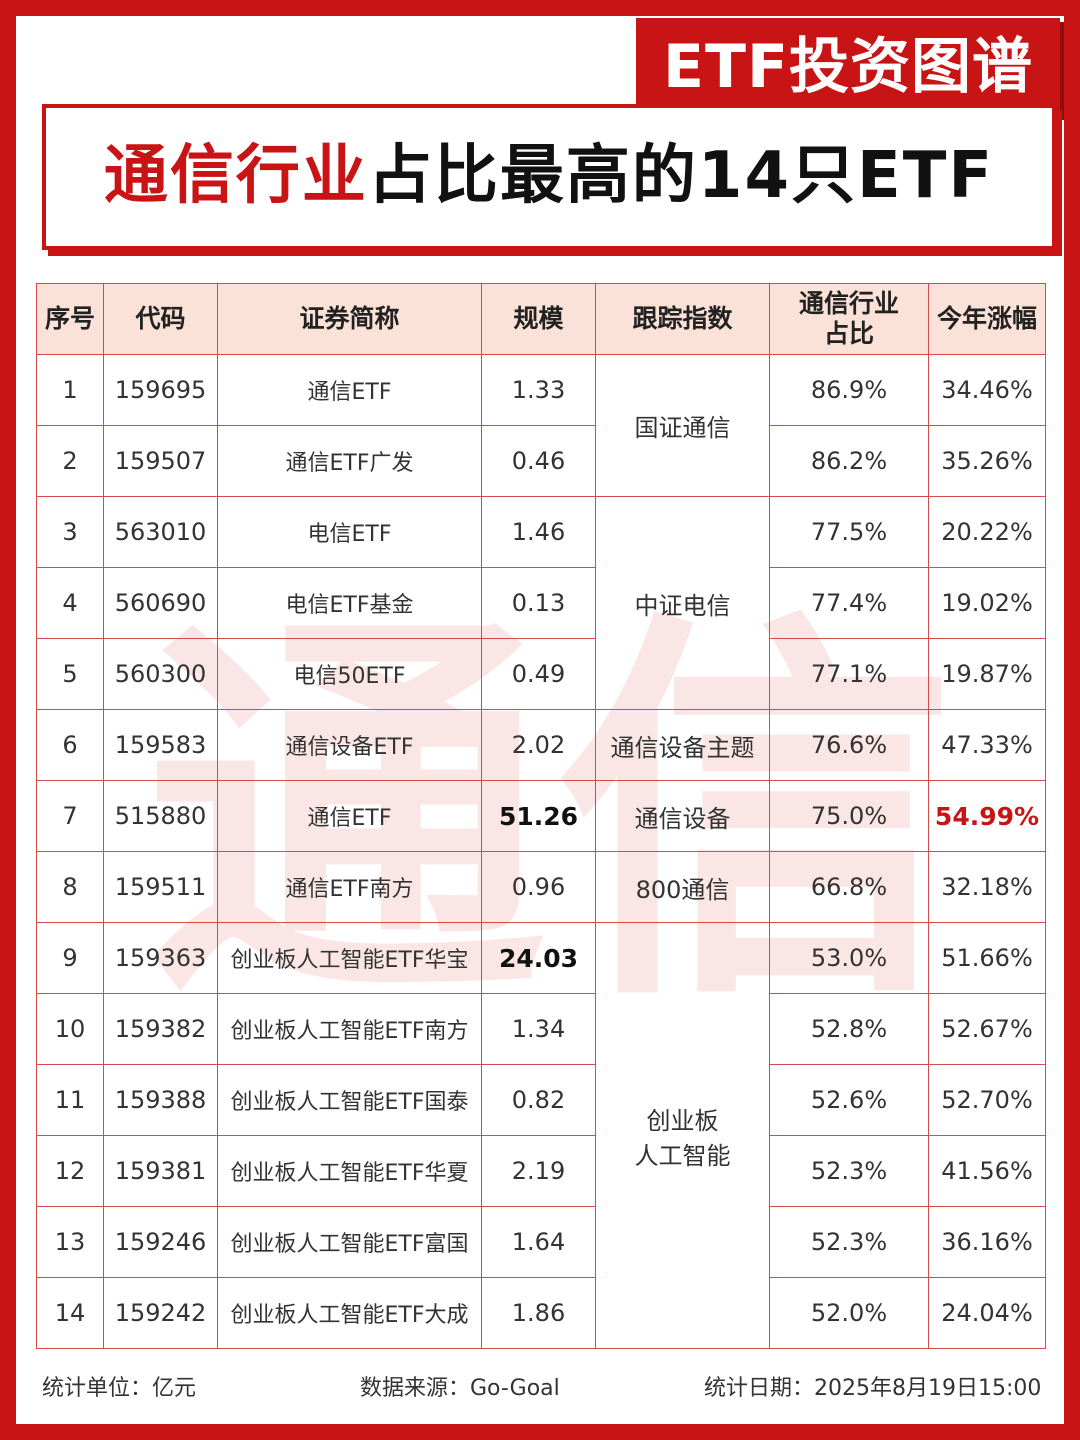 This screenshot has width=1080, height=1440. What do you see at coordinates (849, 674) in the screenshot?
I see `cell-weight: 77.1%` at bounding box center [849, 674].